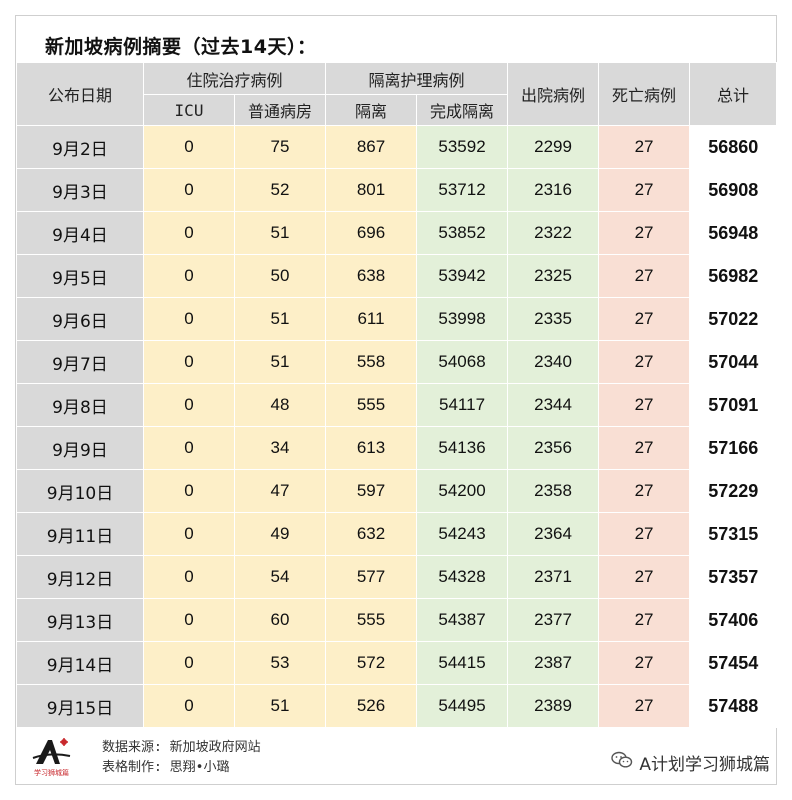  What do you see at coordinates (371, 663) in the screenshot?
I see `cell-isolation: 572` at bounding box center [371, 663].